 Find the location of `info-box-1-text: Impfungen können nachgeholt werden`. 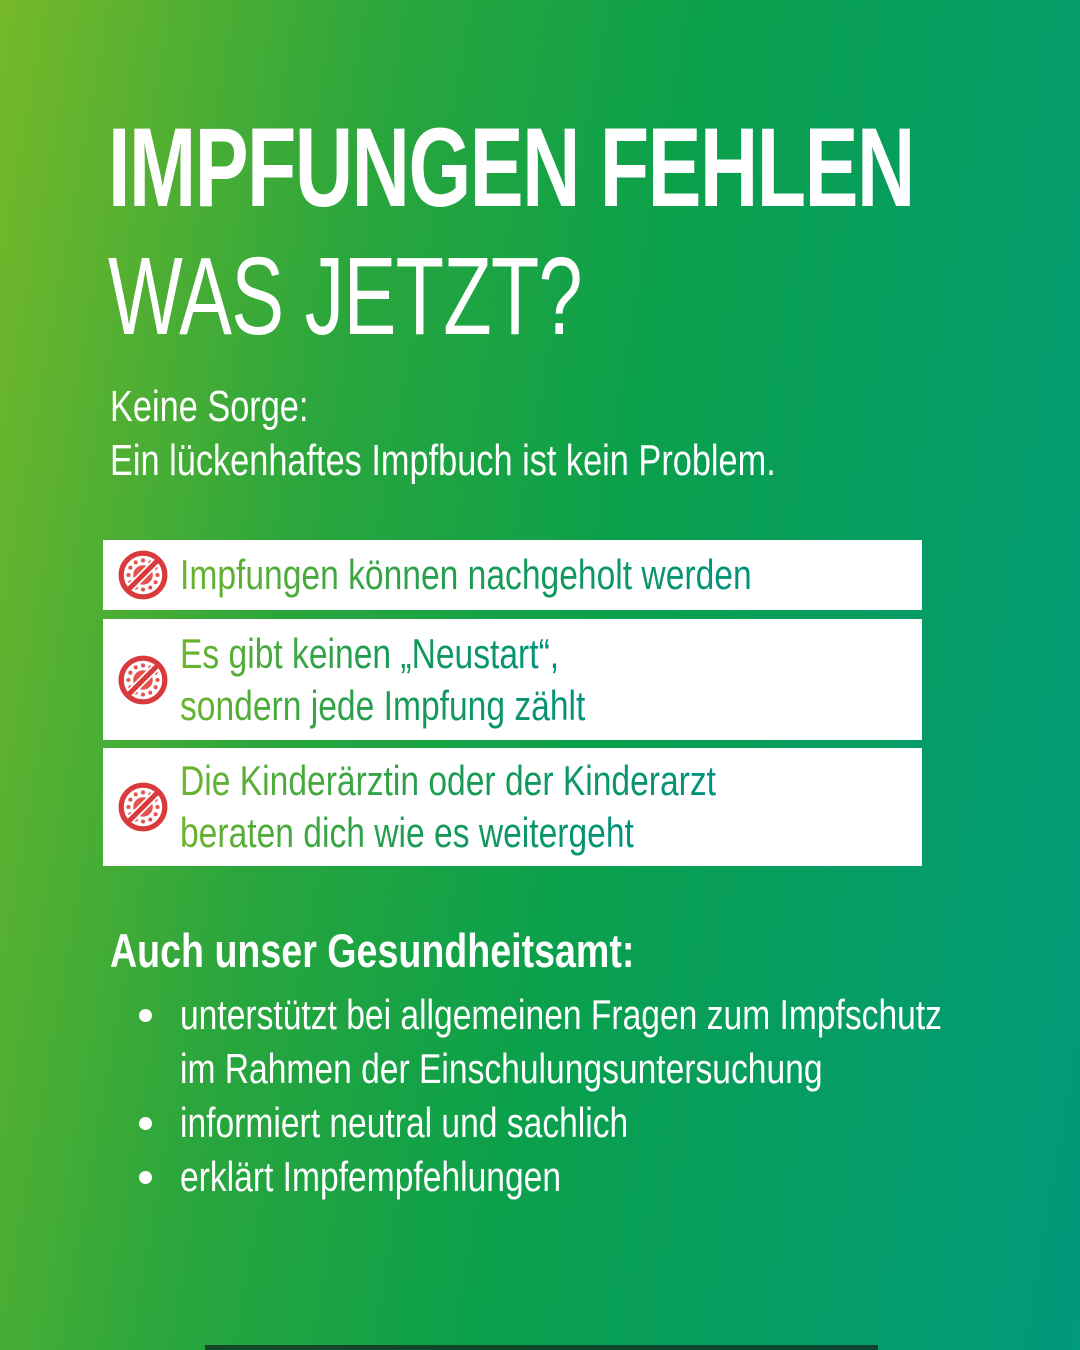

info-box-1-text: Impfungen können nachgeholt werden is located at coordinates (537, 575).